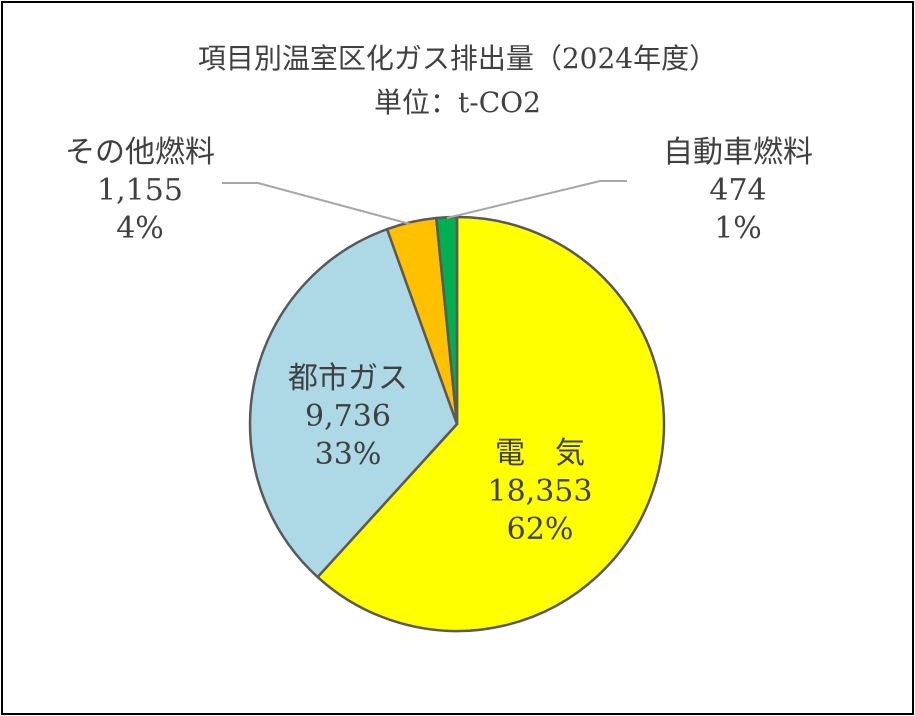 This screenshot has height=716, width=915. Describe the element at coordinates (738, 228) in the screenshot. I see `slice-percent-vehicle-fuel: 1%` at that location.